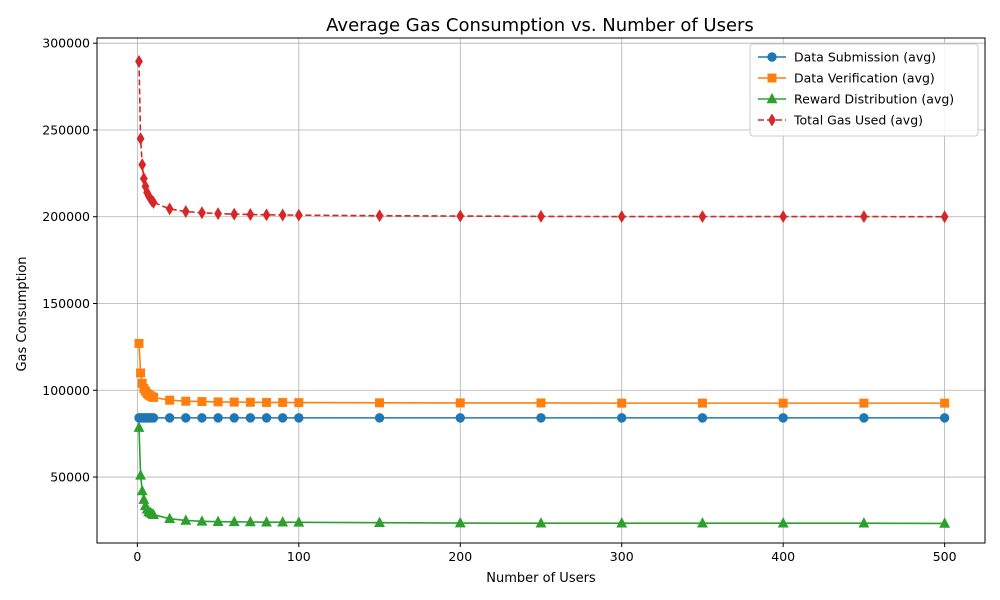 The width and height of the screenshot is (1000, 600). What do you see at coordinates (66, 43) in the screenshot?
I see `y-tick-label: 300000` at bounding box center [66, 43].